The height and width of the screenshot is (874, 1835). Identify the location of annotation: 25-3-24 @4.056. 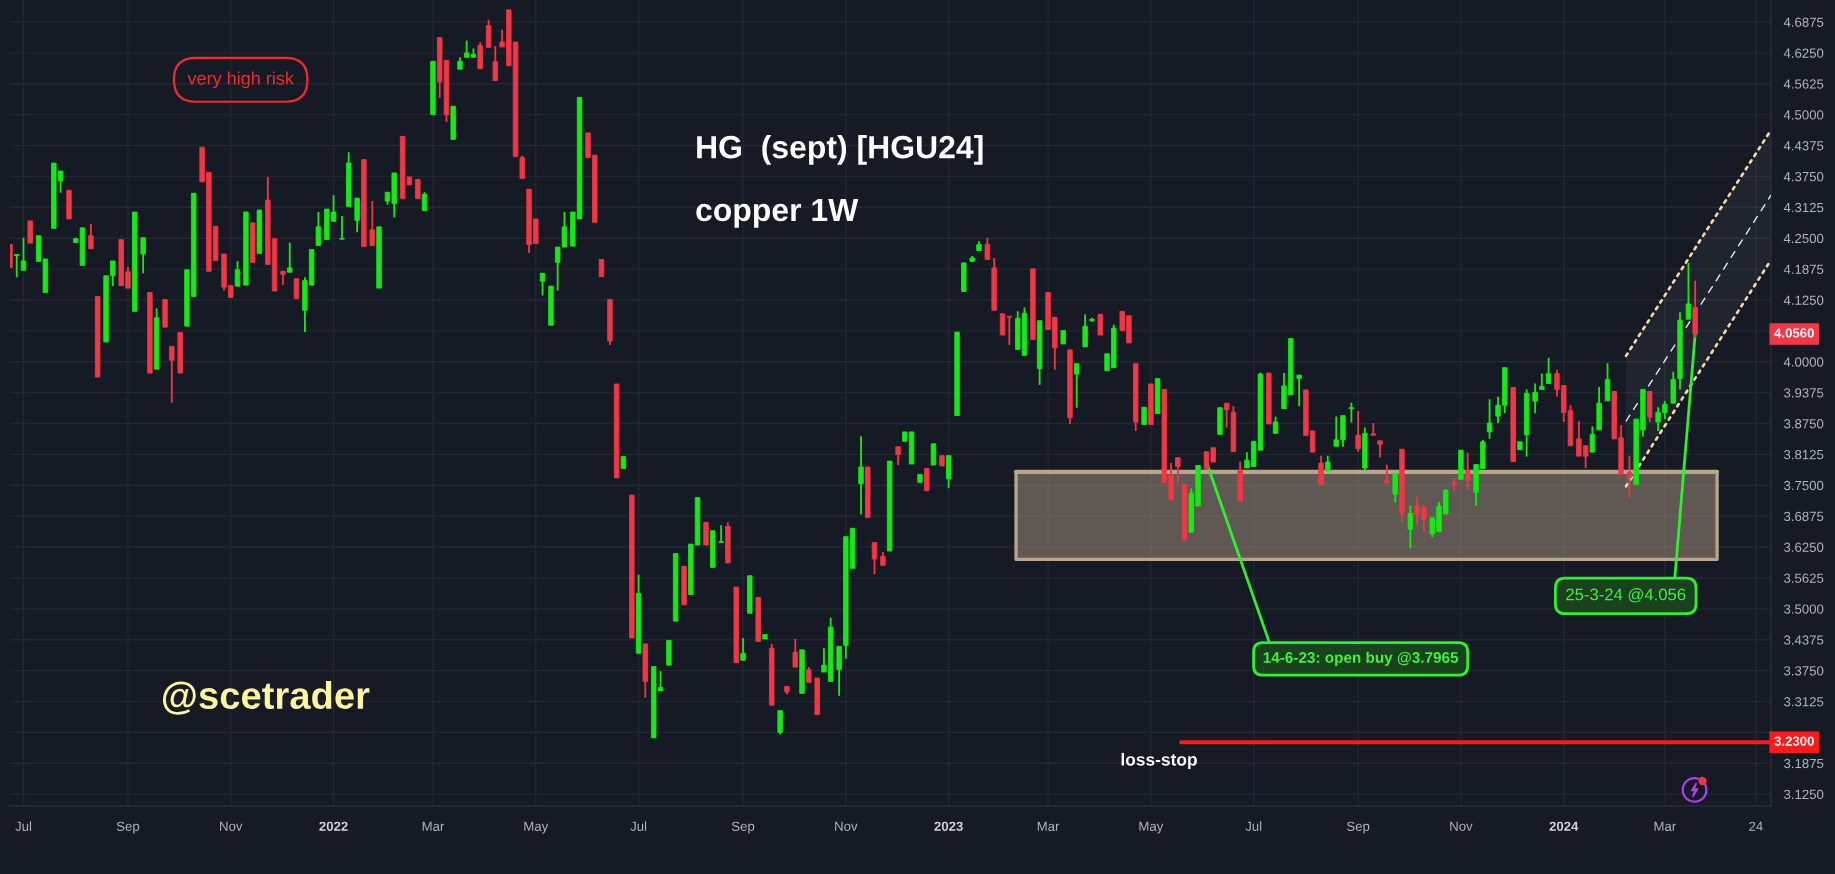
(1626, 595).